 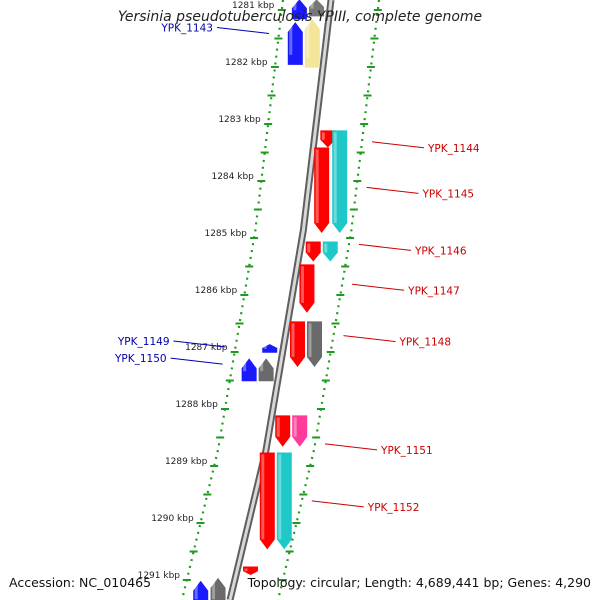 What do you see at coordinates (140, 359) in the screenshot?
I see `gene-label-text: YPK_1150` at bounding box center [140, 359].